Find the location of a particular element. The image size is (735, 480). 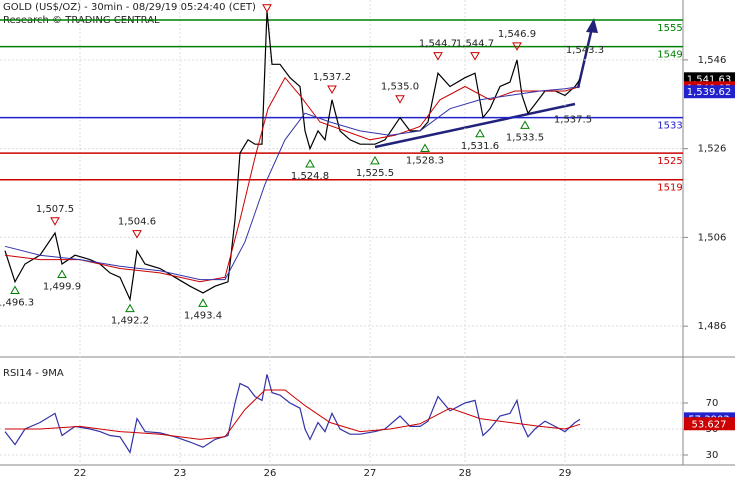

annotation-label: 1,492.2 is located at coordinates (130, 321).